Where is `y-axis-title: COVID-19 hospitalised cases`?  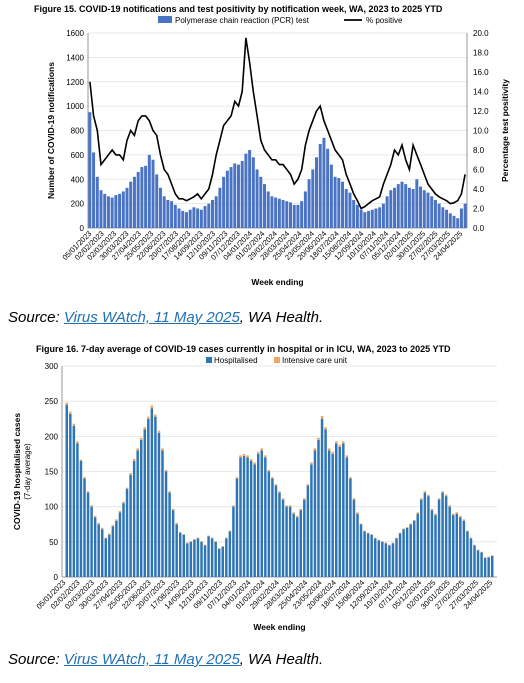 y-axis-title: COVID-19 hospitalised cases is located at coordinates (17, 471).